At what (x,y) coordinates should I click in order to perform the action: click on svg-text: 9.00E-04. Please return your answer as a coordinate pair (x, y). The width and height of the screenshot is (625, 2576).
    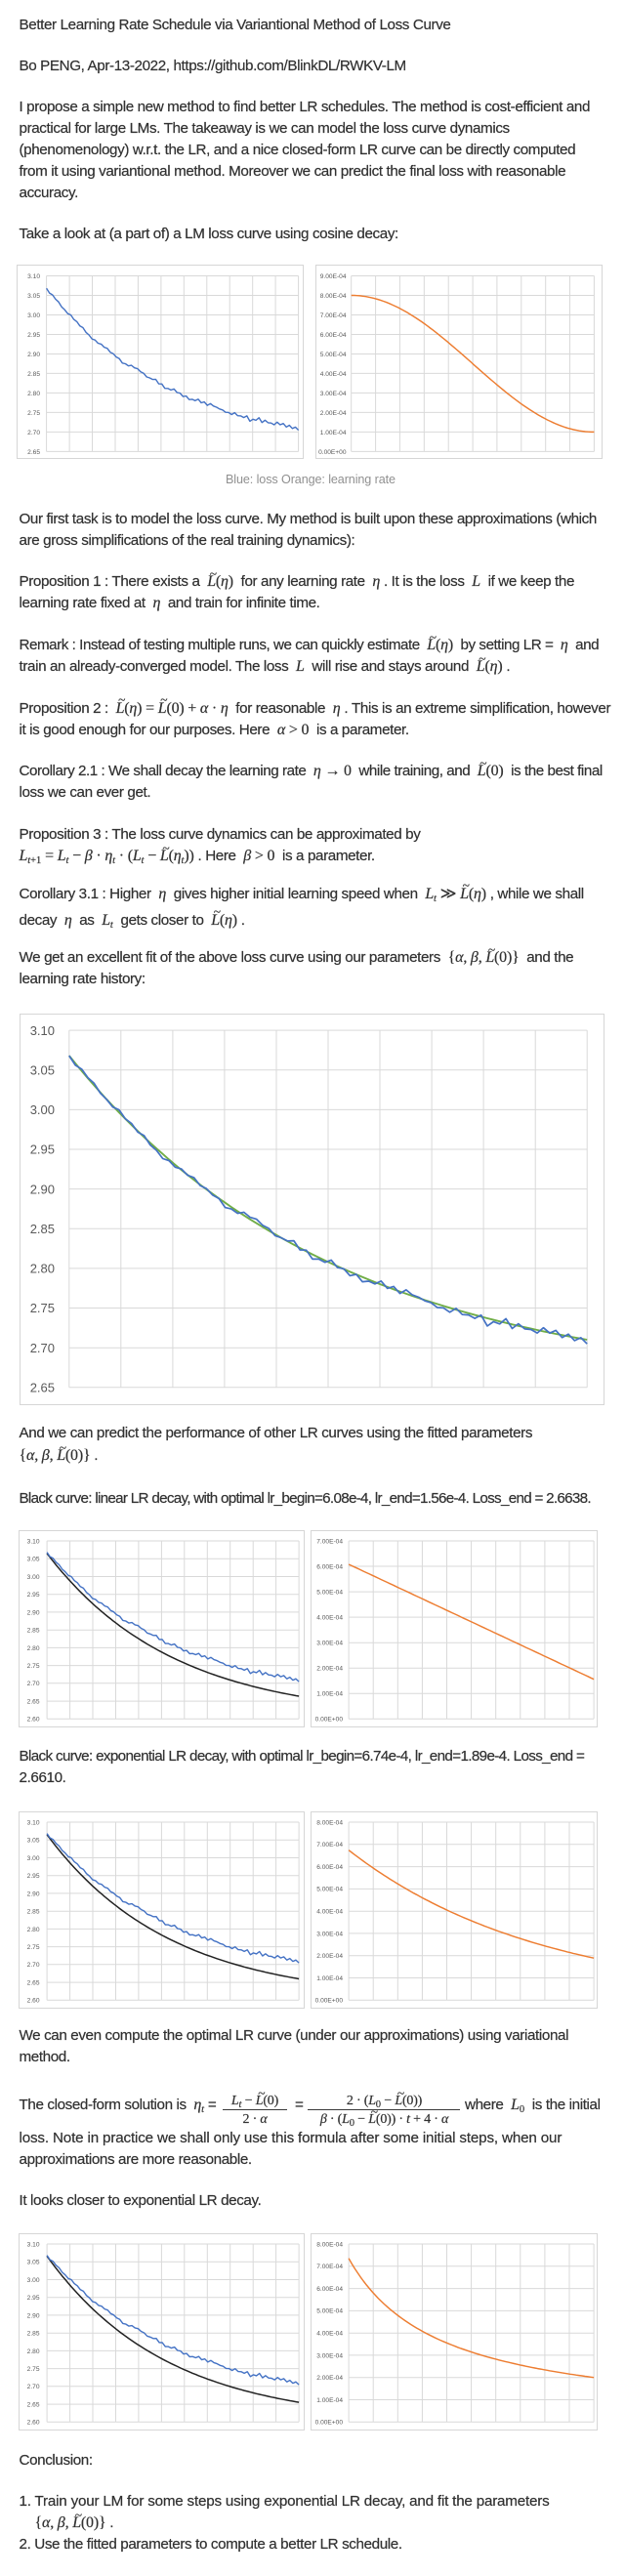
    Looking at the image, I should click on (333, 277).